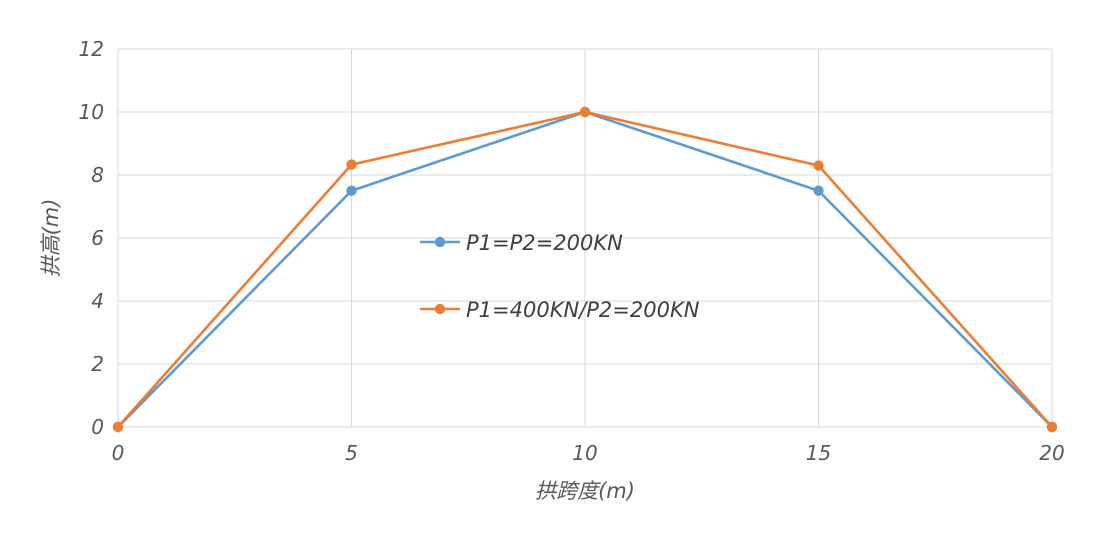  I want to click on legend-label: P1=400KN/P2=200KN, so click(583, 310).